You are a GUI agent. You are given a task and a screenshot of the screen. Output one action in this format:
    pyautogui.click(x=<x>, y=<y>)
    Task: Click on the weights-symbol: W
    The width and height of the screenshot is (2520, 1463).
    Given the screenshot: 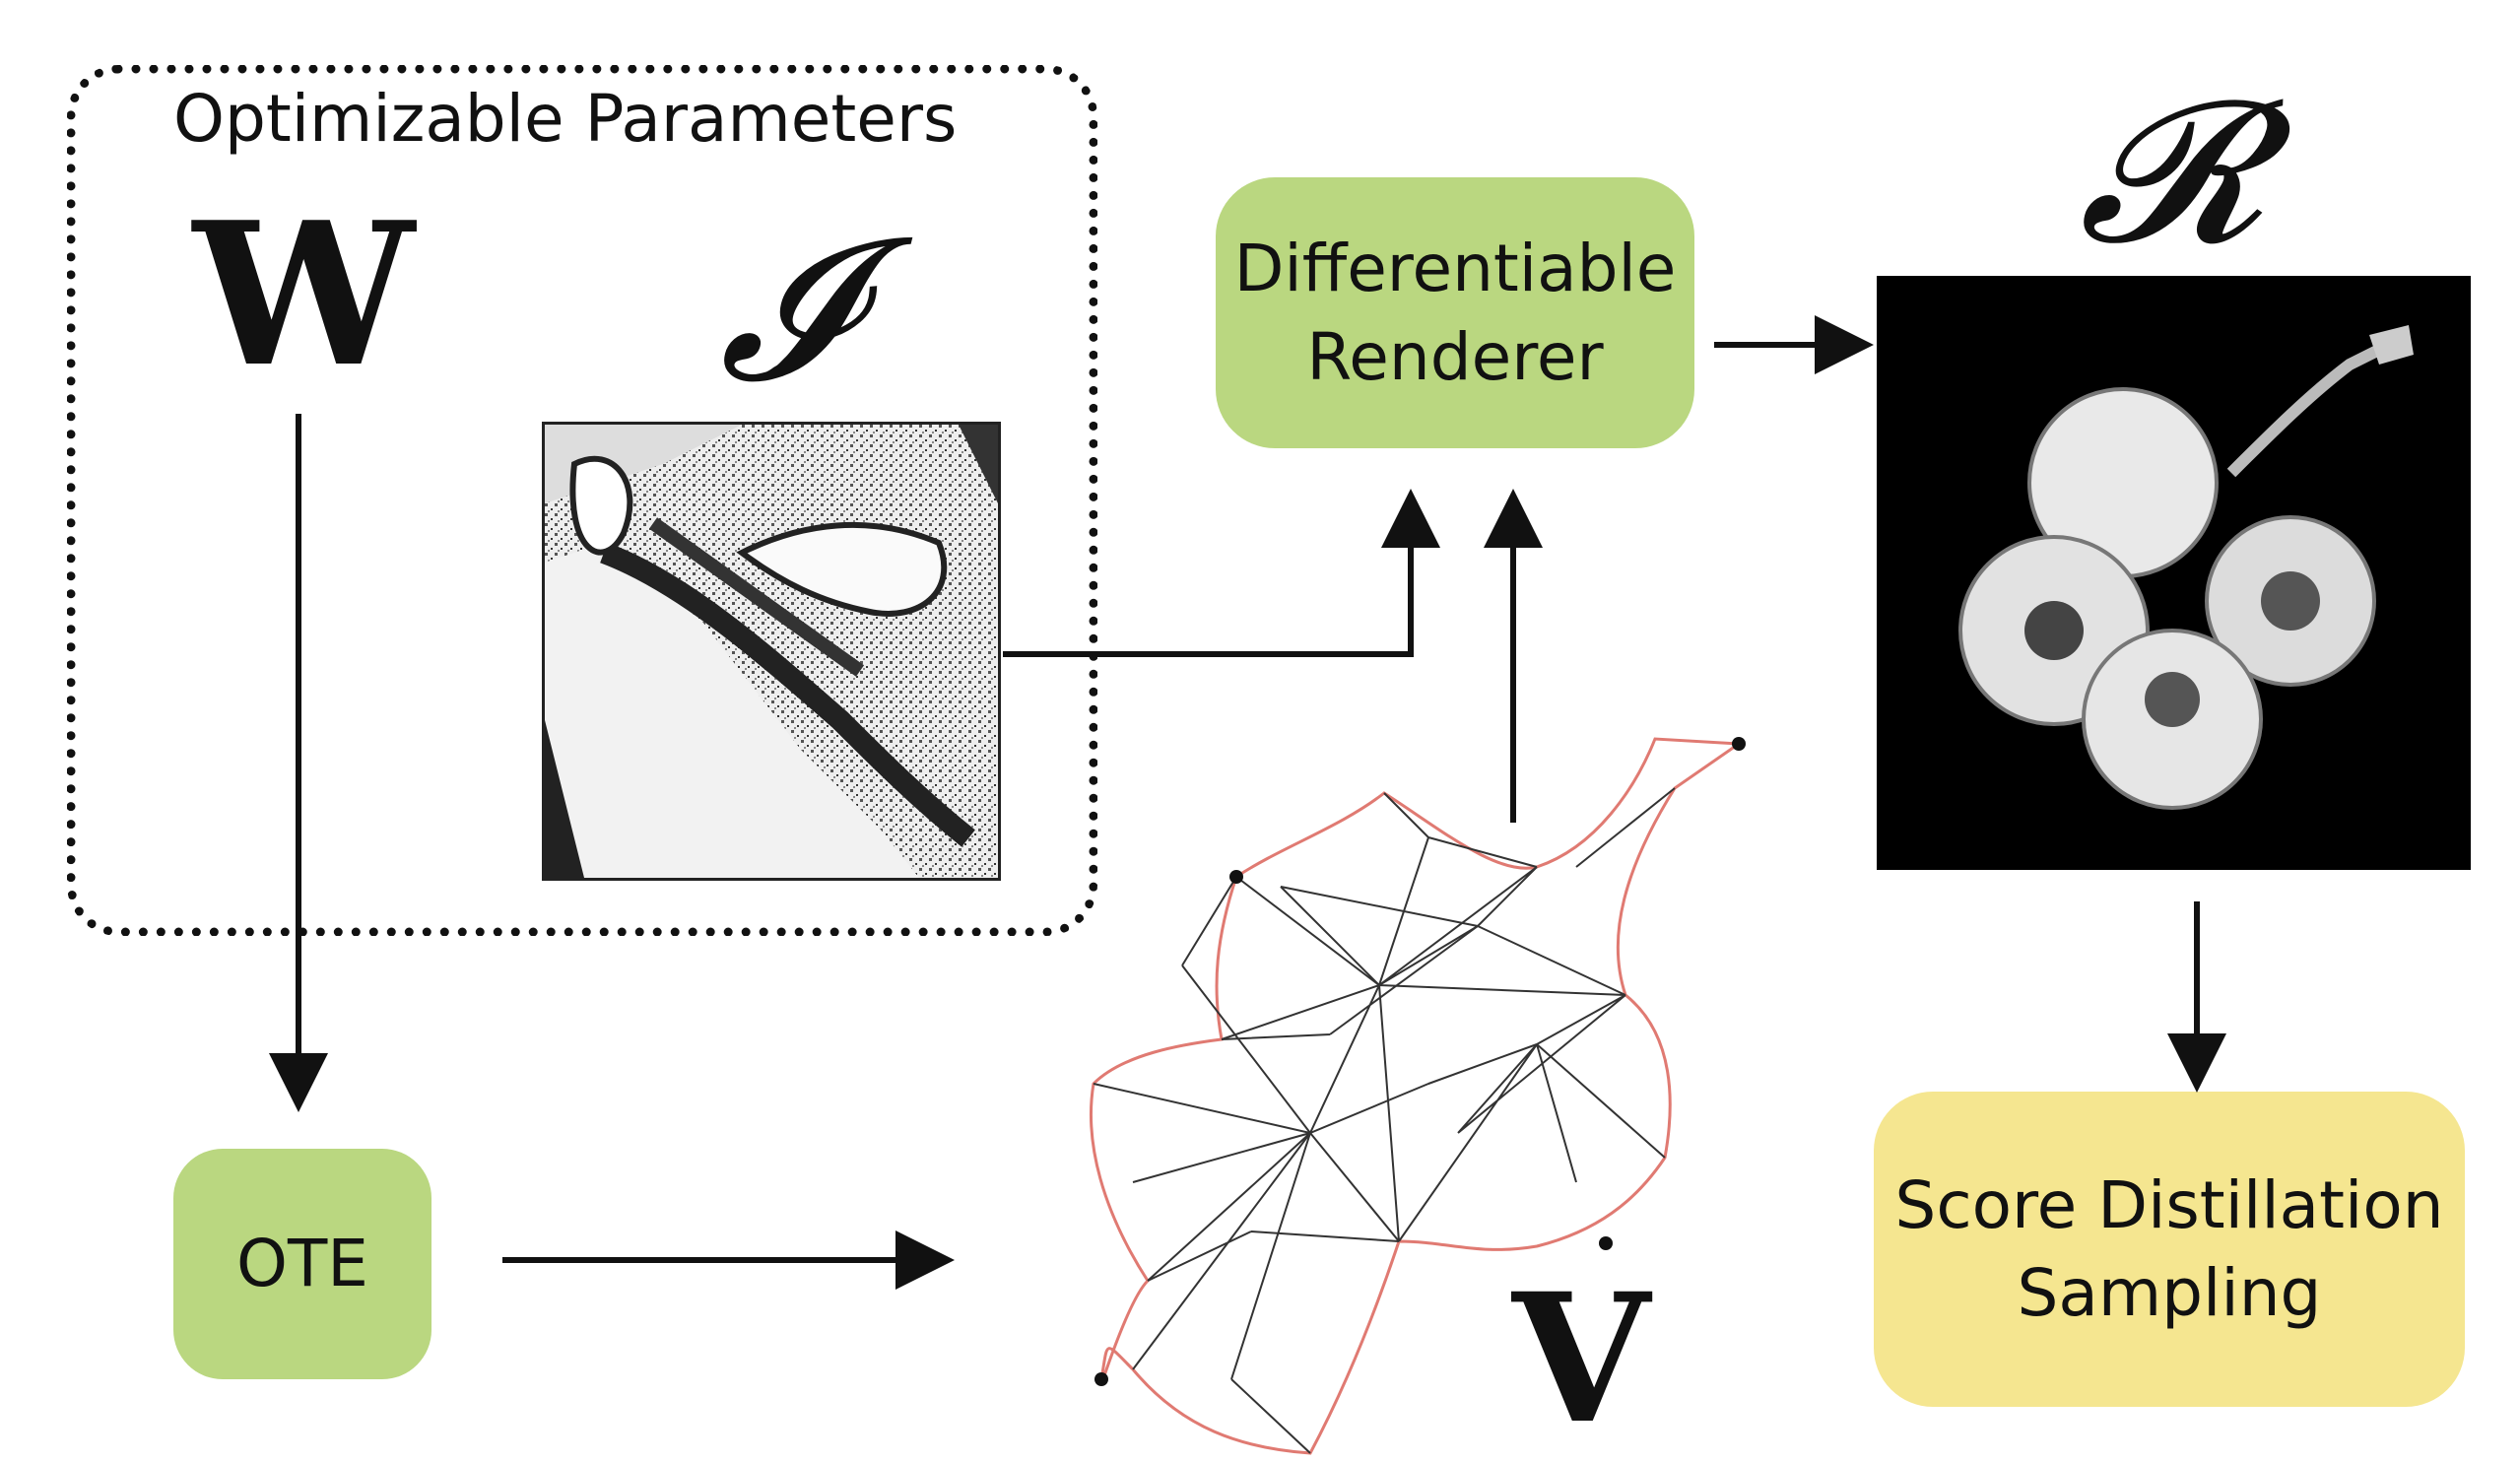 What is the action you would take?
    pyautogui.click(x=304, y=295)
    